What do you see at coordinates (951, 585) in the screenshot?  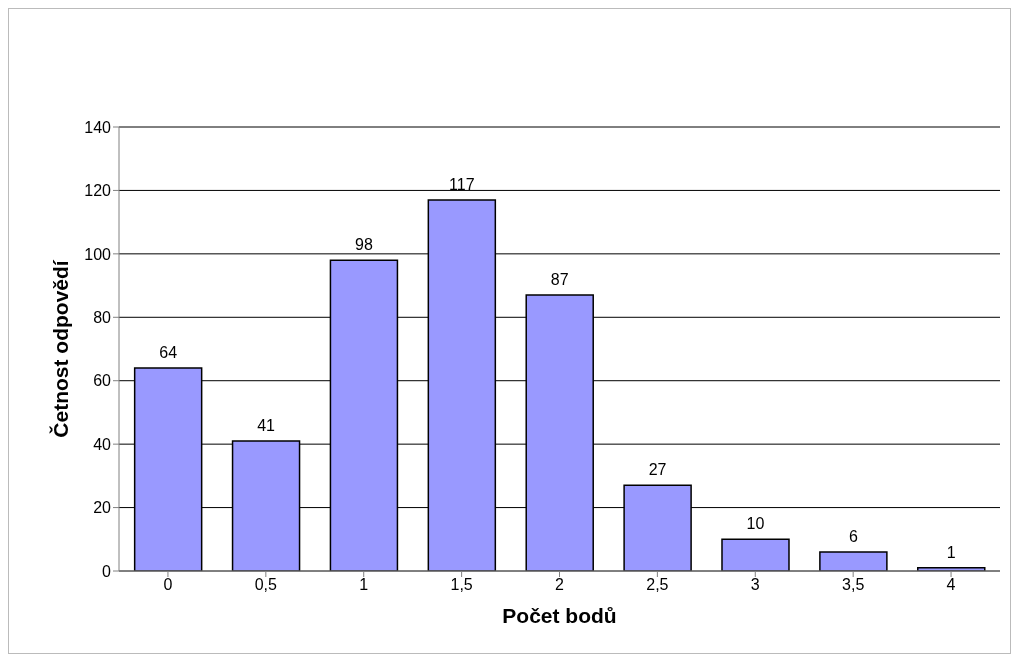 I see `x-tick-label: 4` at bounding box center [951, 585].